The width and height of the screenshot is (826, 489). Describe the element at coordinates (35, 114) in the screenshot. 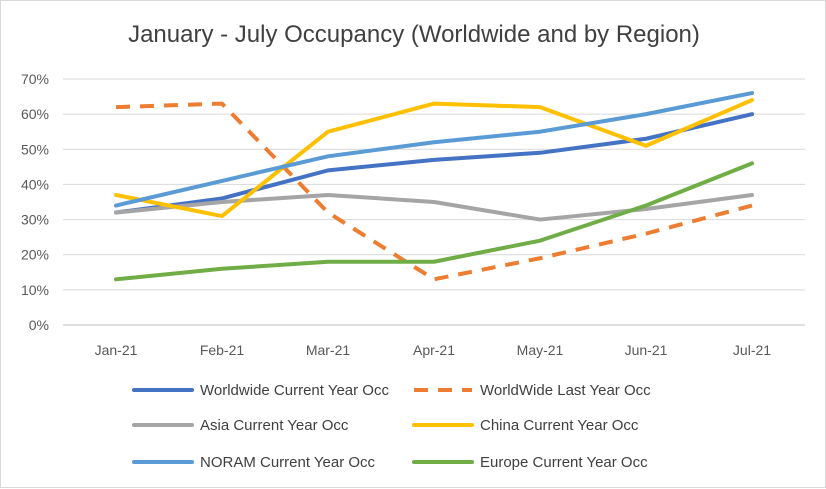

I see `y-tick-label: 60%` at that location.